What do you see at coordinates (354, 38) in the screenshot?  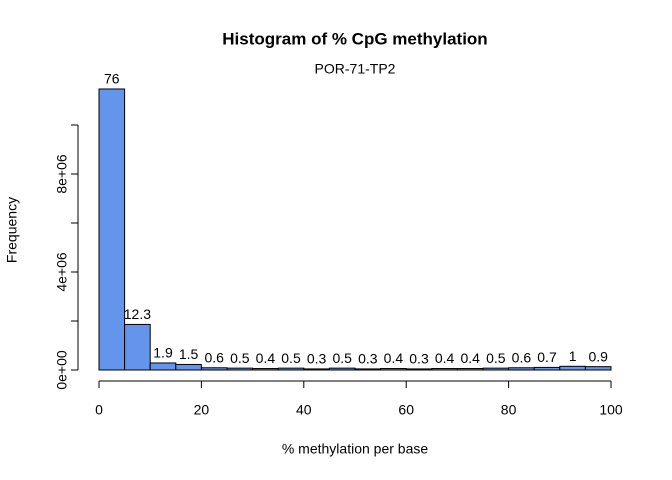 I see `chart-title: Histogram of % CpG methylation` at bounding box center [354, 38].